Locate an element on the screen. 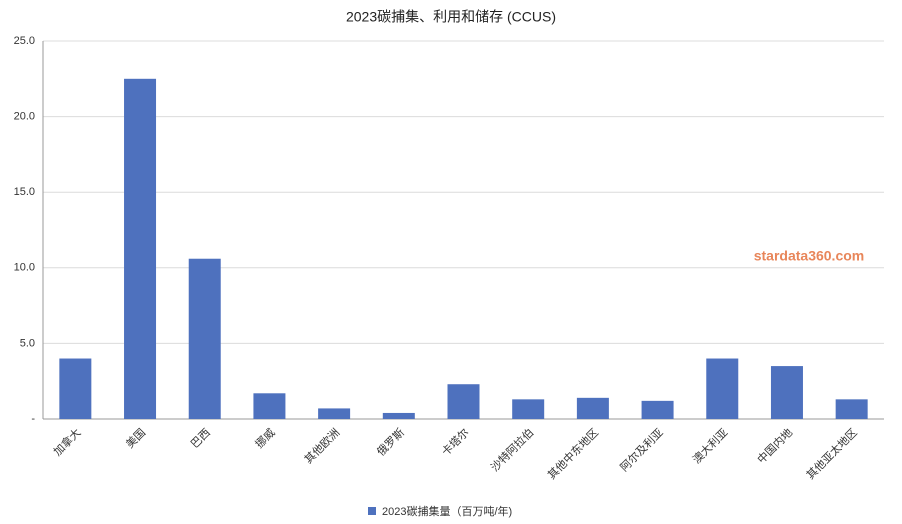 This screenshot has width=902, height=524. x-tick-label: 其他亚太地区 is located at coordinates (832, 454).